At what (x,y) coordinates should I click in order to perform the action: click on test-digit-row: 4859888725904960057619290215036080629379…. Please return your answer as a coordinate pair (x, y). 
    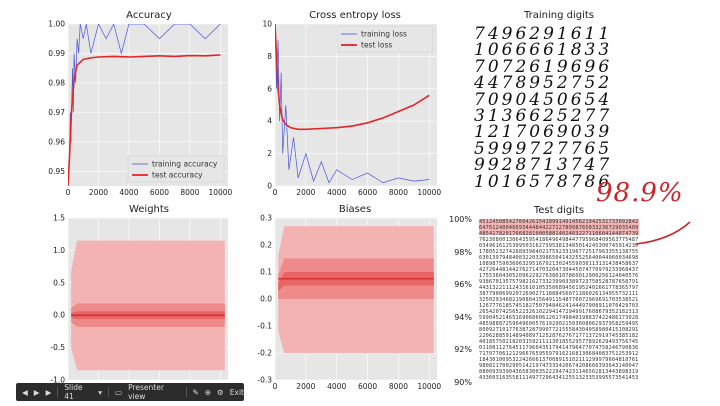
    Looking at the image, I should click on (559, 324).